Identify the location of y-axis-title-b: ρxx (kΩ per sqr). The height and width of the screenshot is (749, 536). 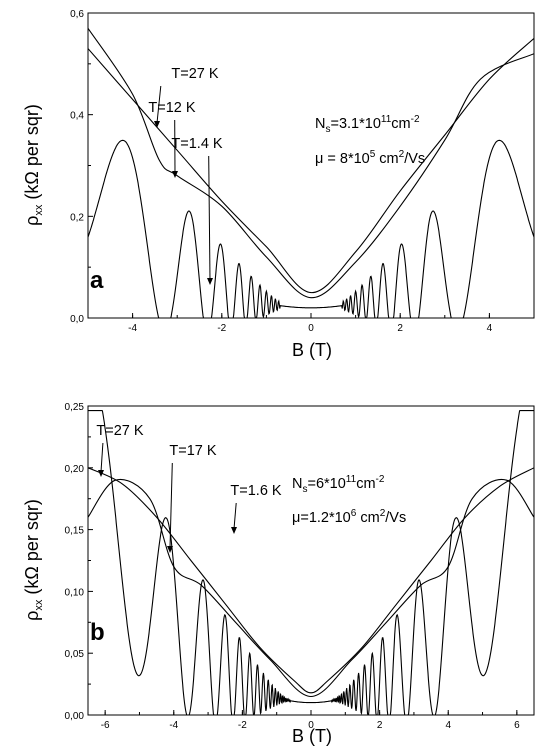
(33, 560).